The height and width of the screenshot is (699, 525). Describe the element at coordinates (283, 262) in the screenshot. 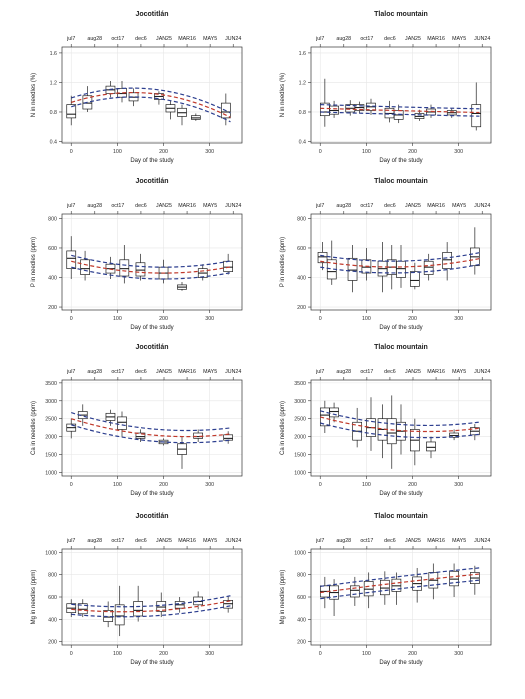

I see `y-axis-label: P in needles (ppm)` at that location.